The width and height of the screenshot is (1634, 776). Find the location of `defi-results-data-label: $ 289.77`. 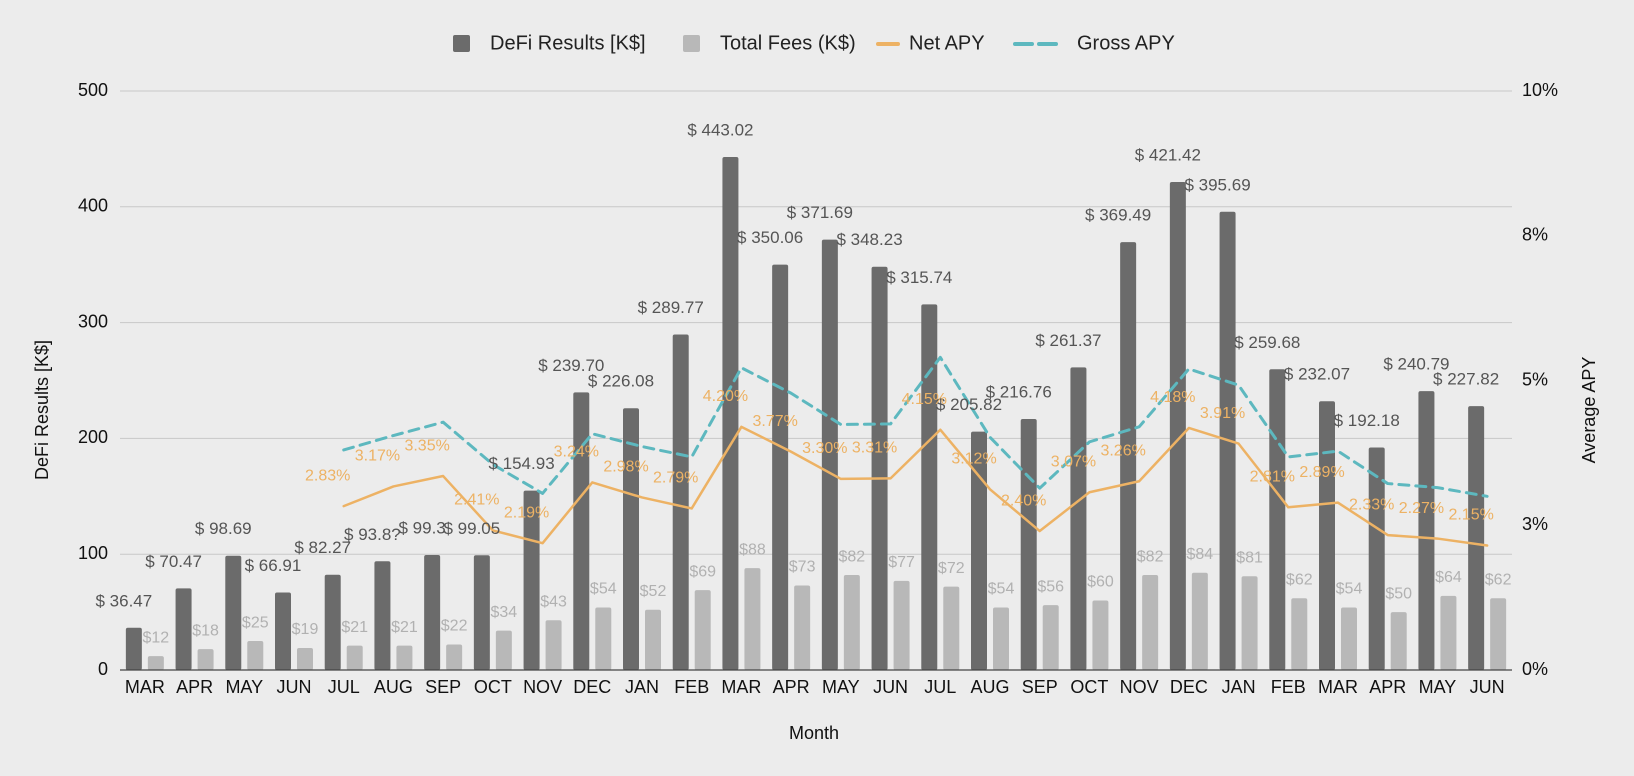

defi-results-data-label: $ 289.77 is located at coordinates (671, 307).